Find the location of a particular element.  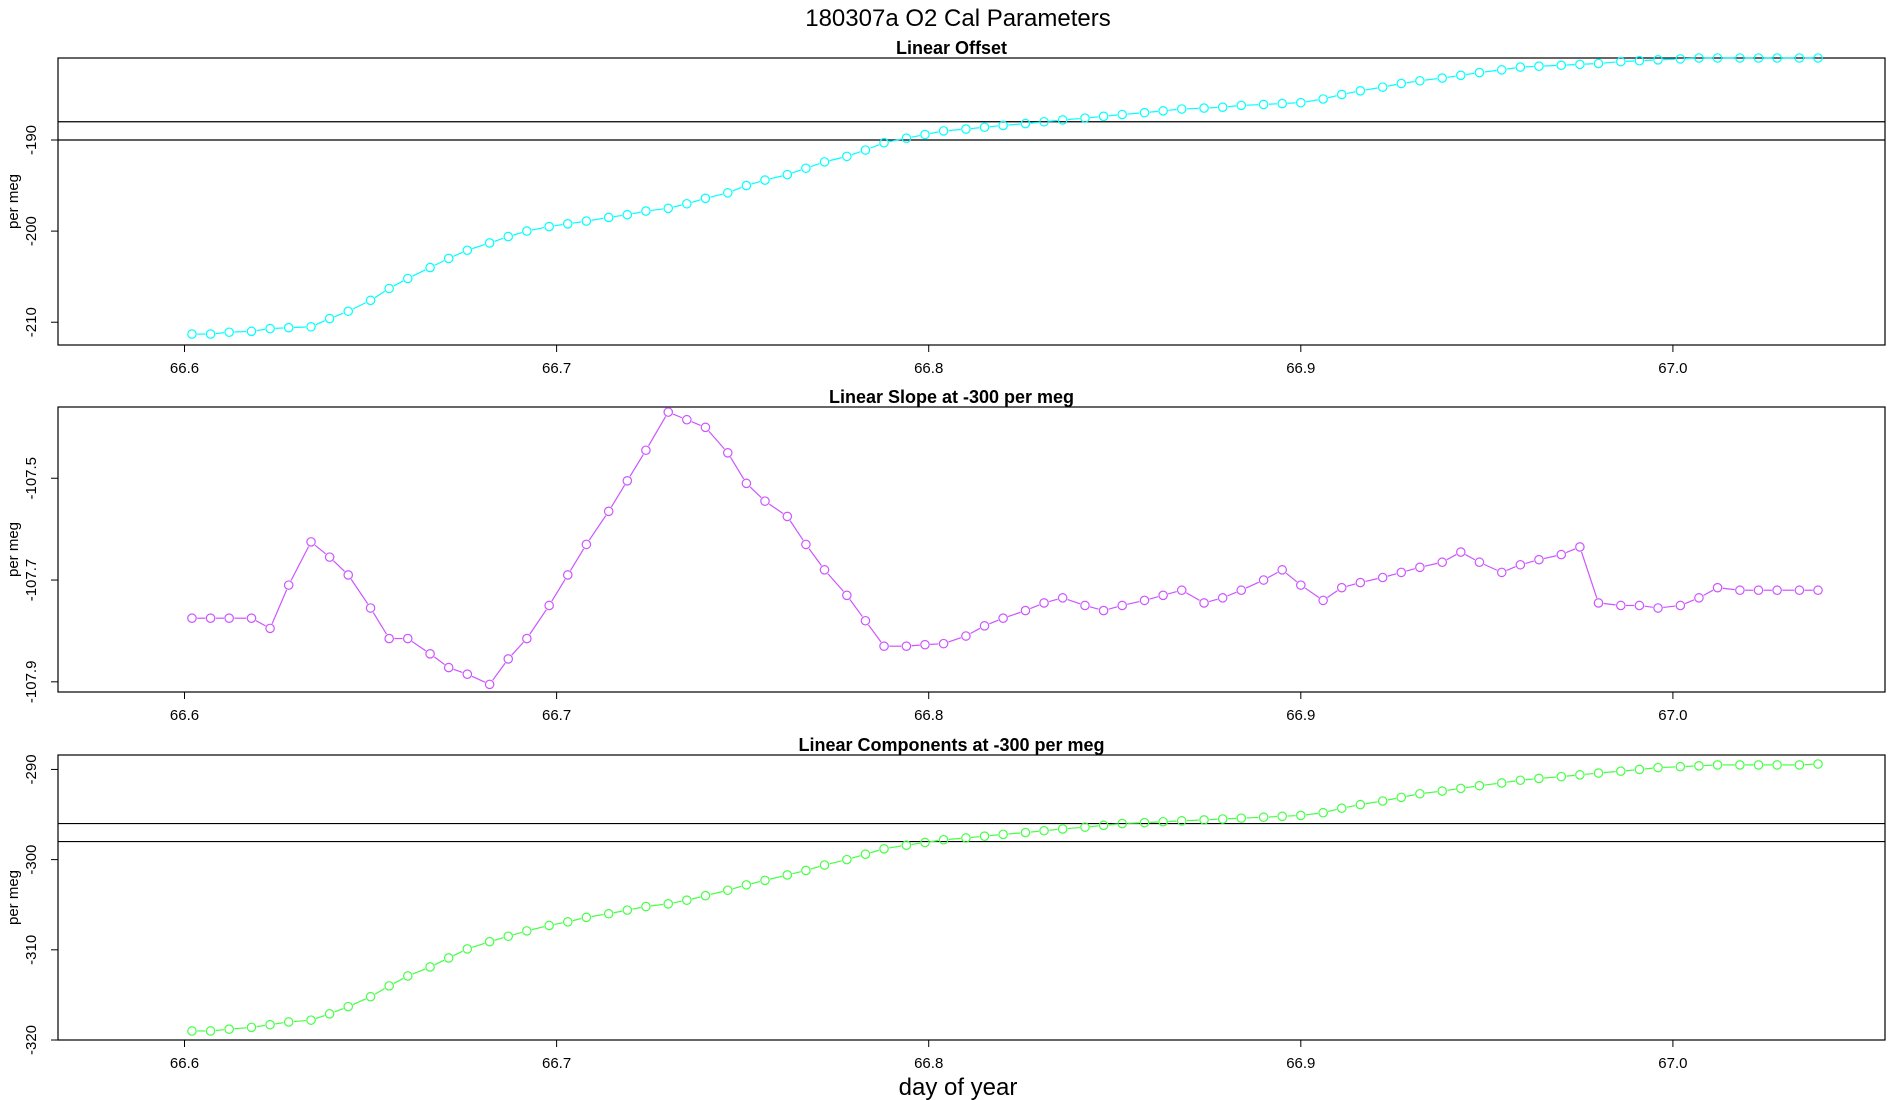

x-tick-label: 66.6 is located at coordinates (184, 715).